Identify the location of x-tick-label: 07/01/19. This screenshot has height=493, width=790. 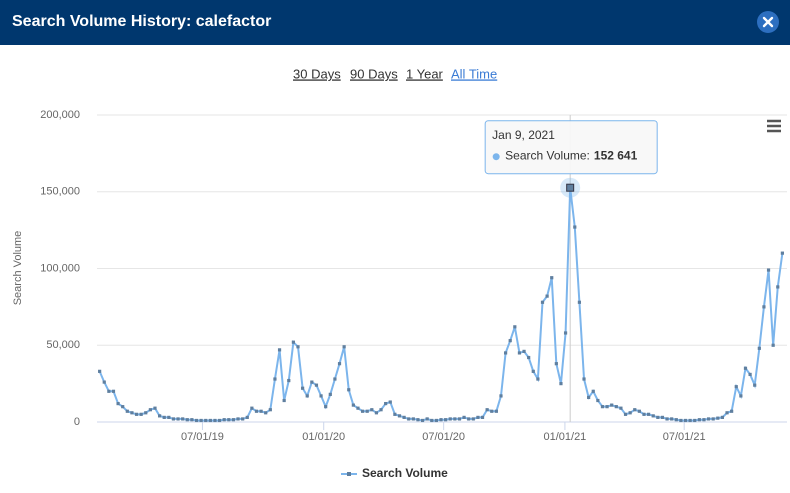
(202, 437).